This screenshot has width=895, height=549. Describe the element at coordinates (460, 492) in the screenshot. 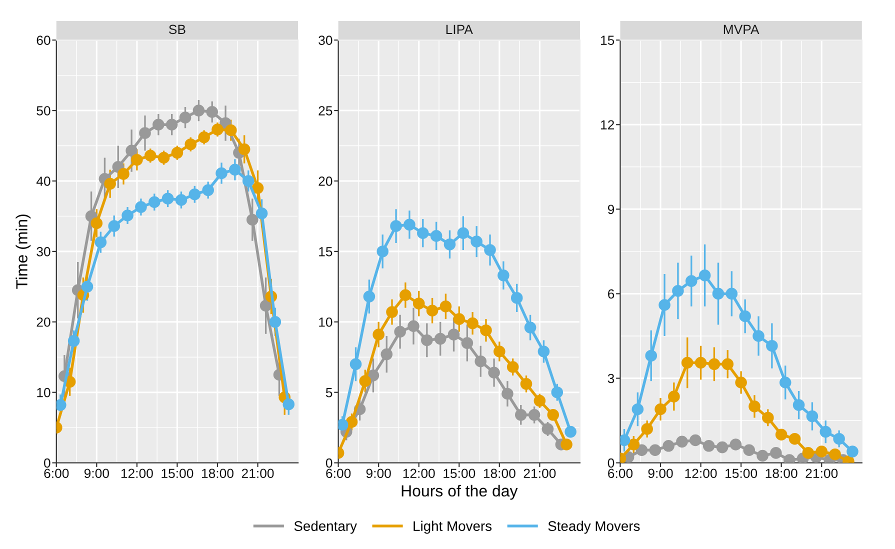

I see `x-axis-title: Hours of the day` at that location.